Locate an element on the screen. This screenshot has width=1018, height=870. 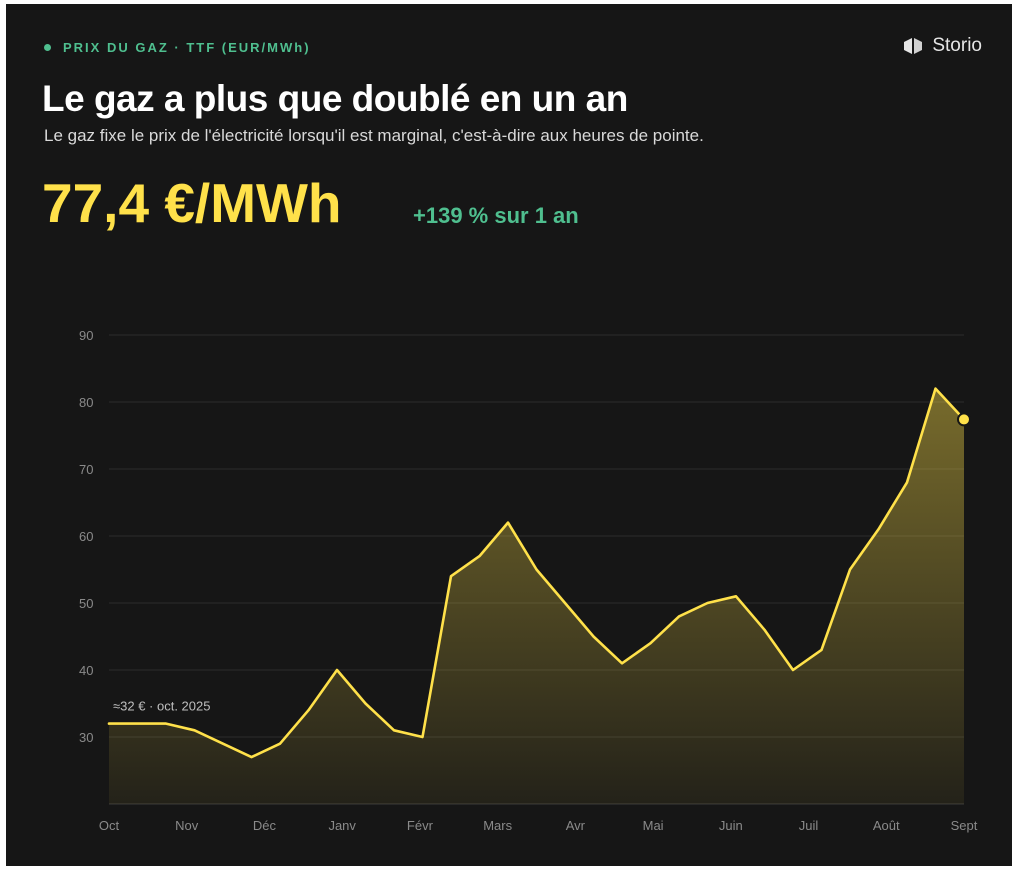
storio-logo-icon is located at coordinates (913, 46).